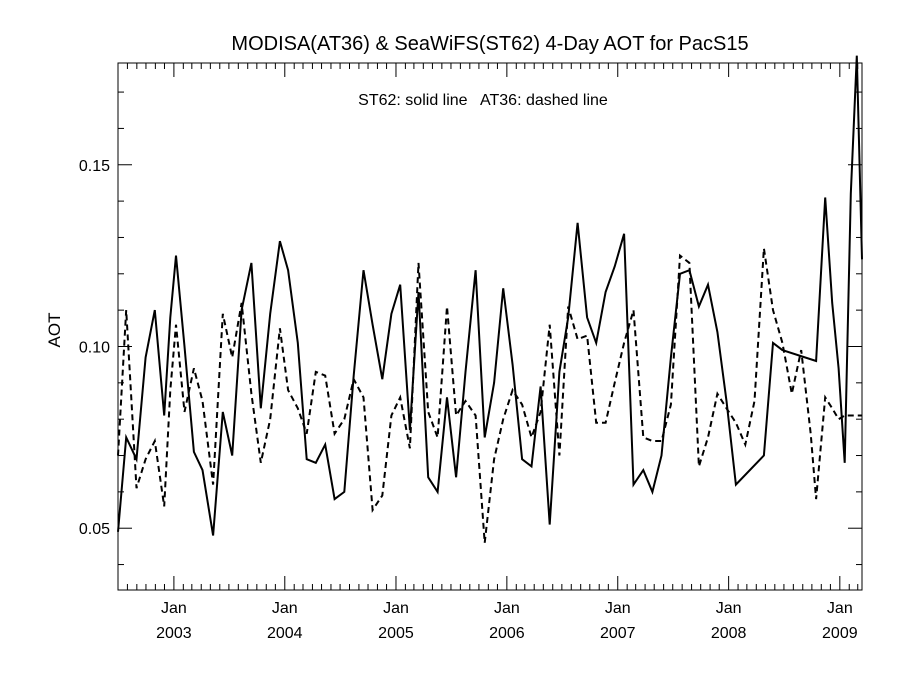 Image resolution: width=900 pixels, height=675 pixels. What do you see at coordinates (840, 633) in the screenshot?
I see `x-tick-label-year: 2009` at bounding box center [840, 633].